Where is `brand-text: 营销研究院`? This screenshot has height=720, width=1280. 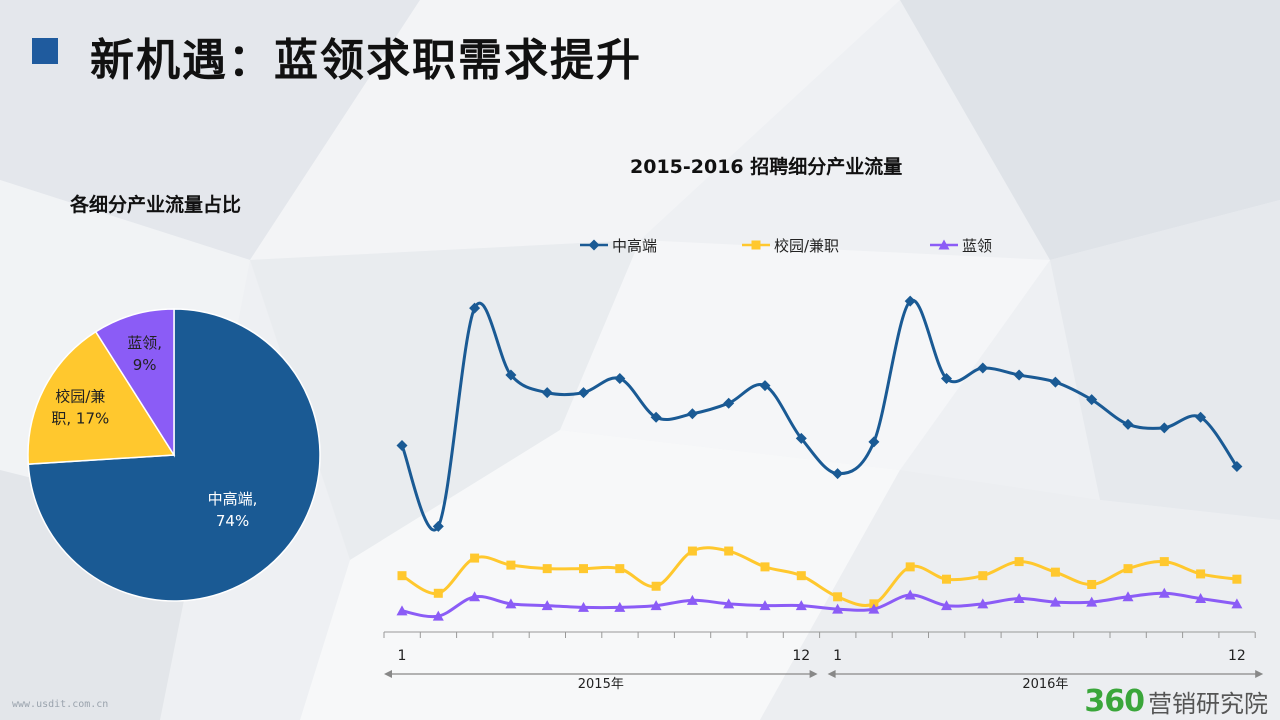 brand-text: 营销研究院 is located at coordinates (1208, 703).